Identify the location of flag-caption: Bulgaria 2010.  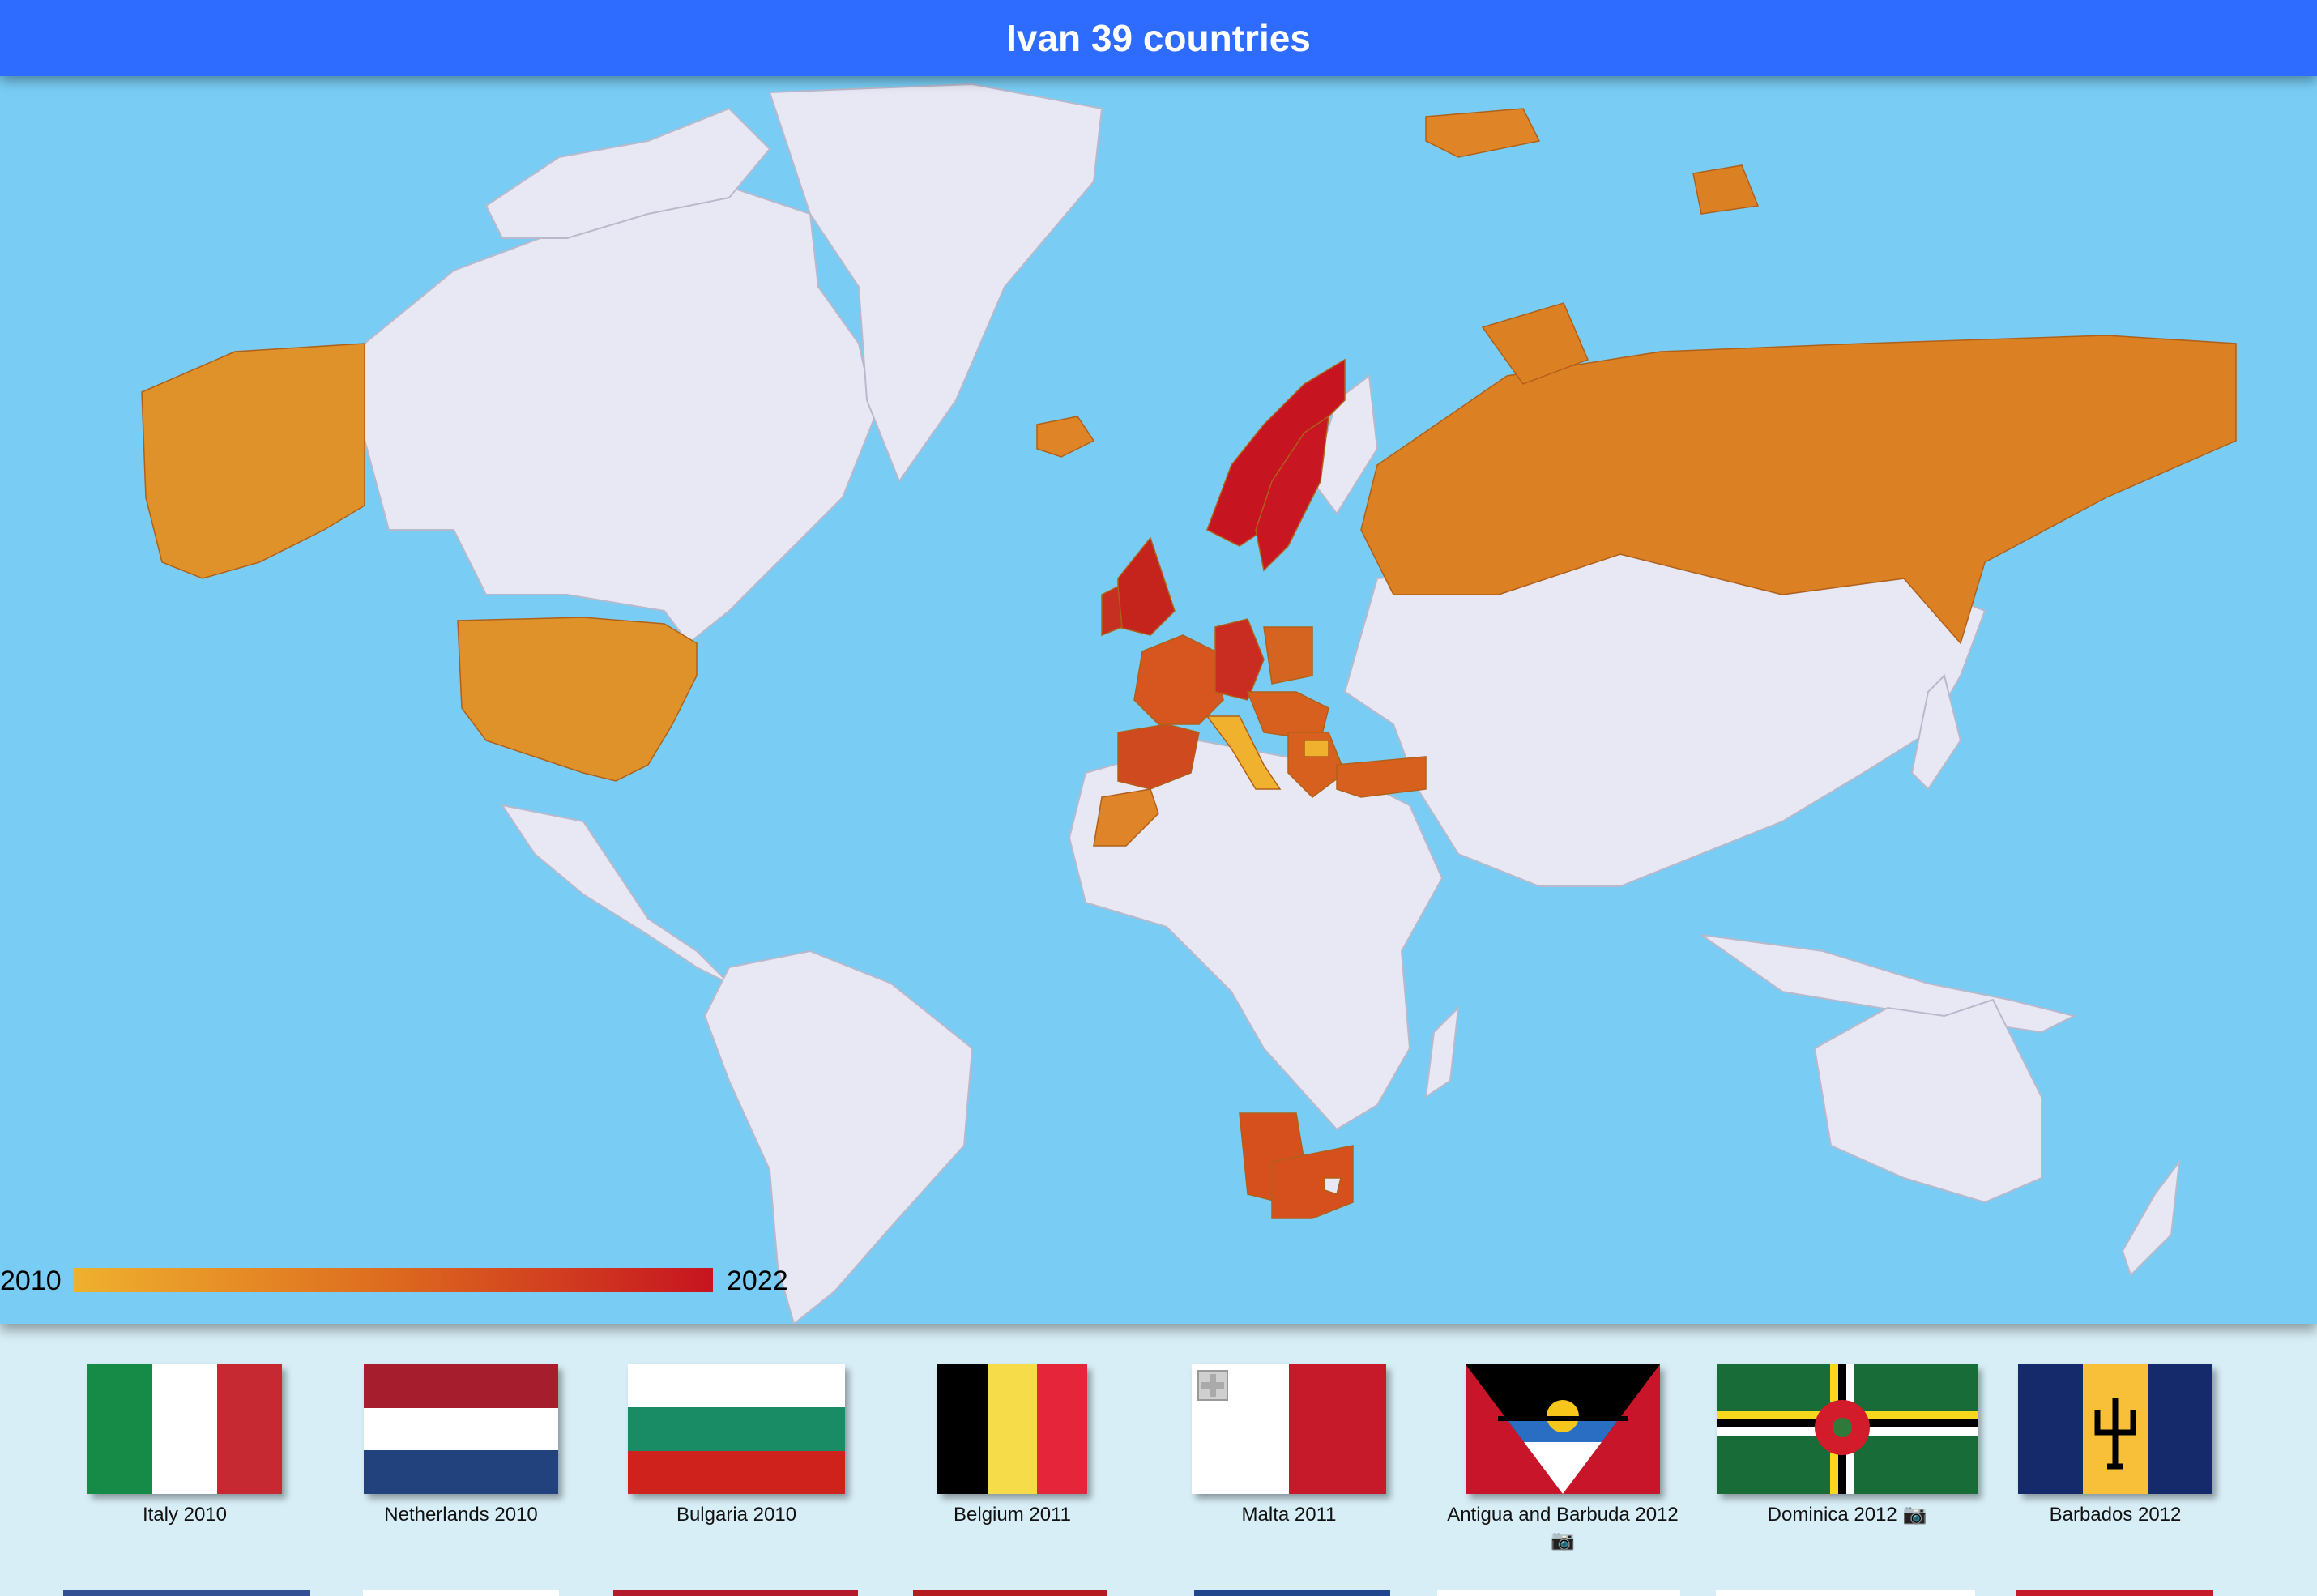
(736, 1515).